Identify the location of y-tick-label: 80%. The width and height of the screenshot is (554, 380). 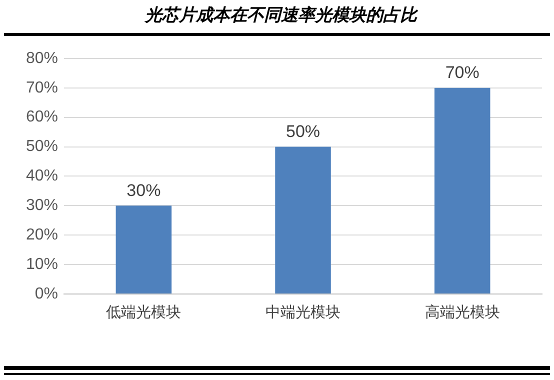
(42, 58).